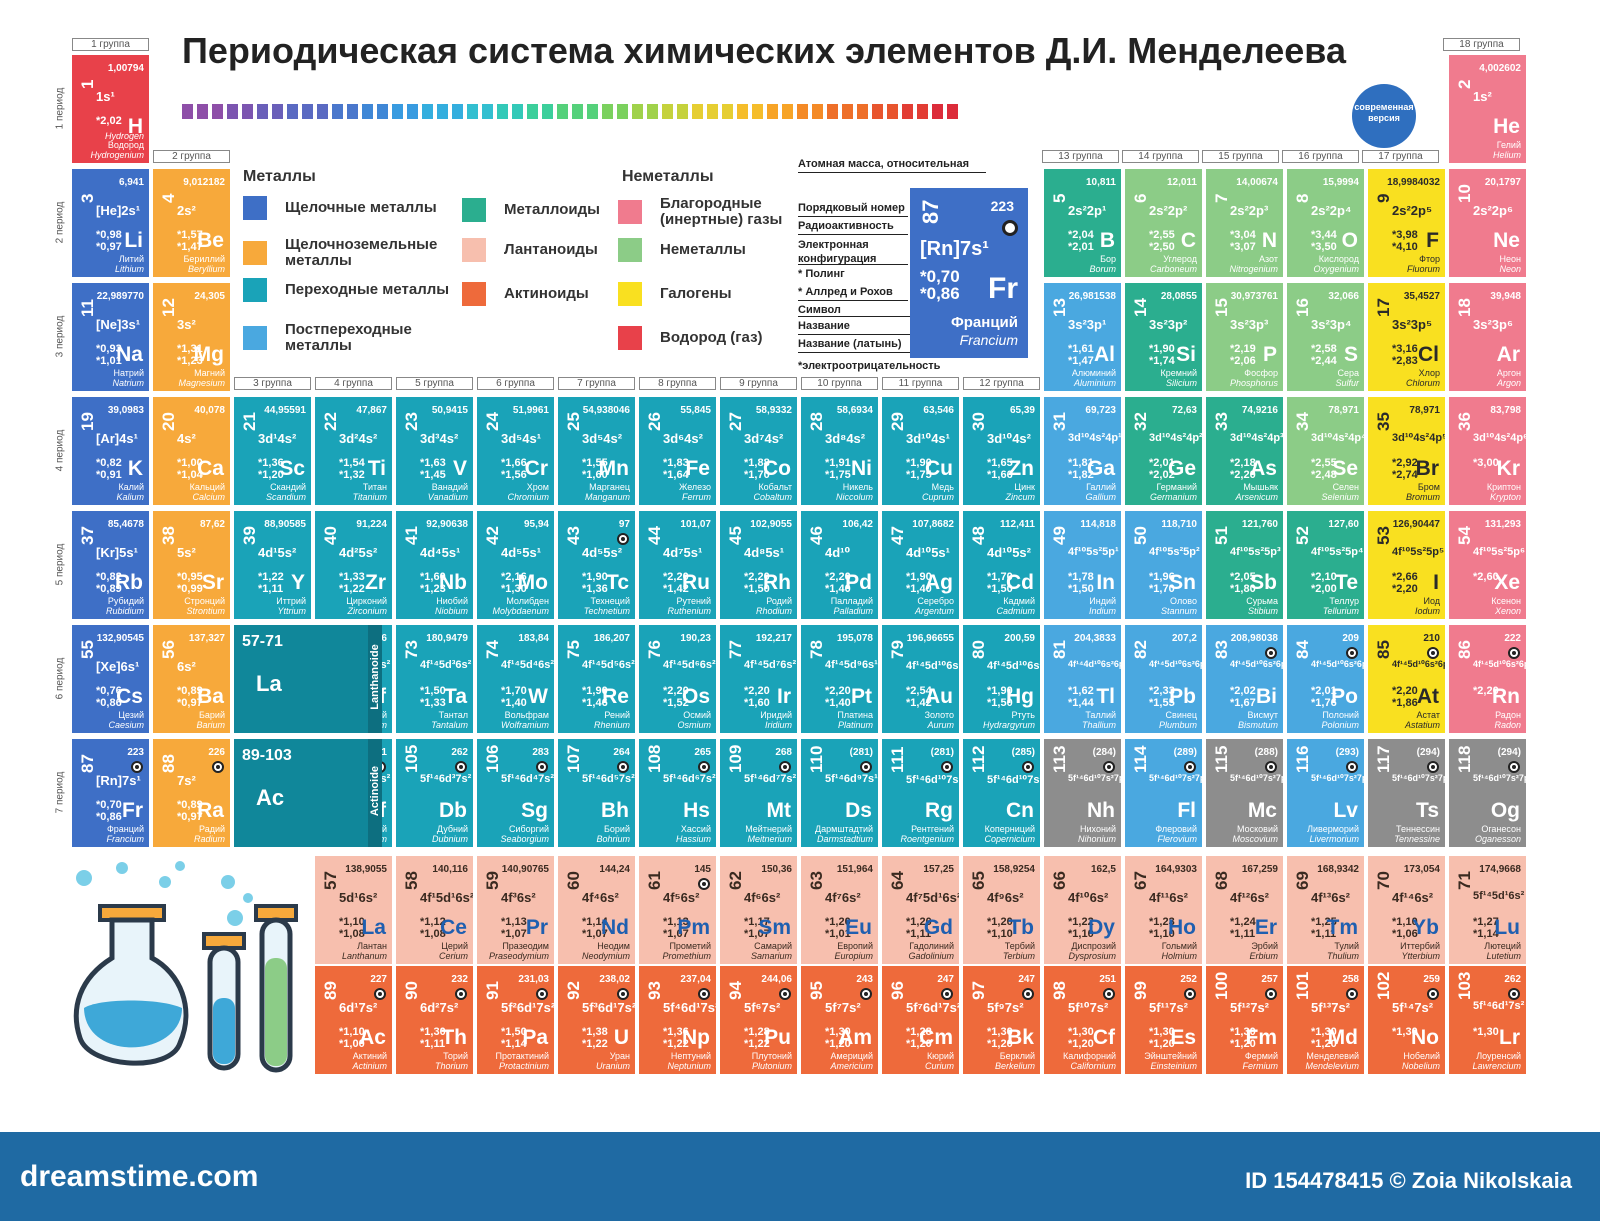 Image resolution: width=1600 pixels, height=1221 pixels. What do you see at coordinates (1487, 337) in the screenshot?
I see `element-cell-ar: 18 39,948 3s²3p⁶ Ar Аргон Argon` at bounding box center [1487, 337].